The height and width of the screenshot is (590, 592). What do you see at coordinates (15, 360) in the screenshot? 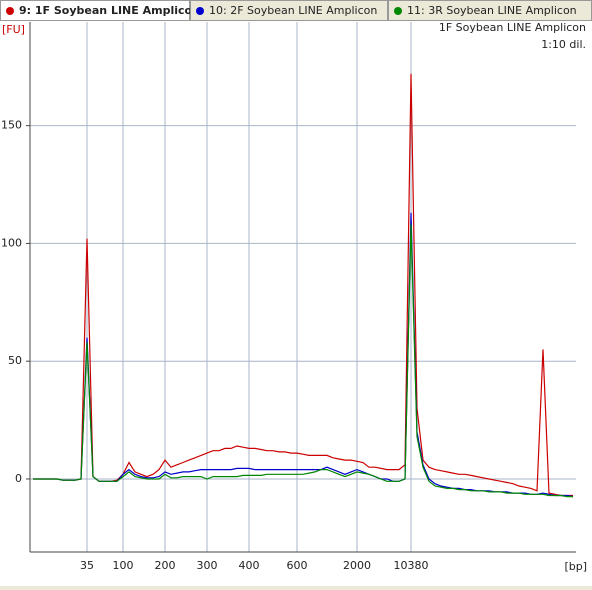
I see `y-tick-label: 50` at bounding box center [15, 360].